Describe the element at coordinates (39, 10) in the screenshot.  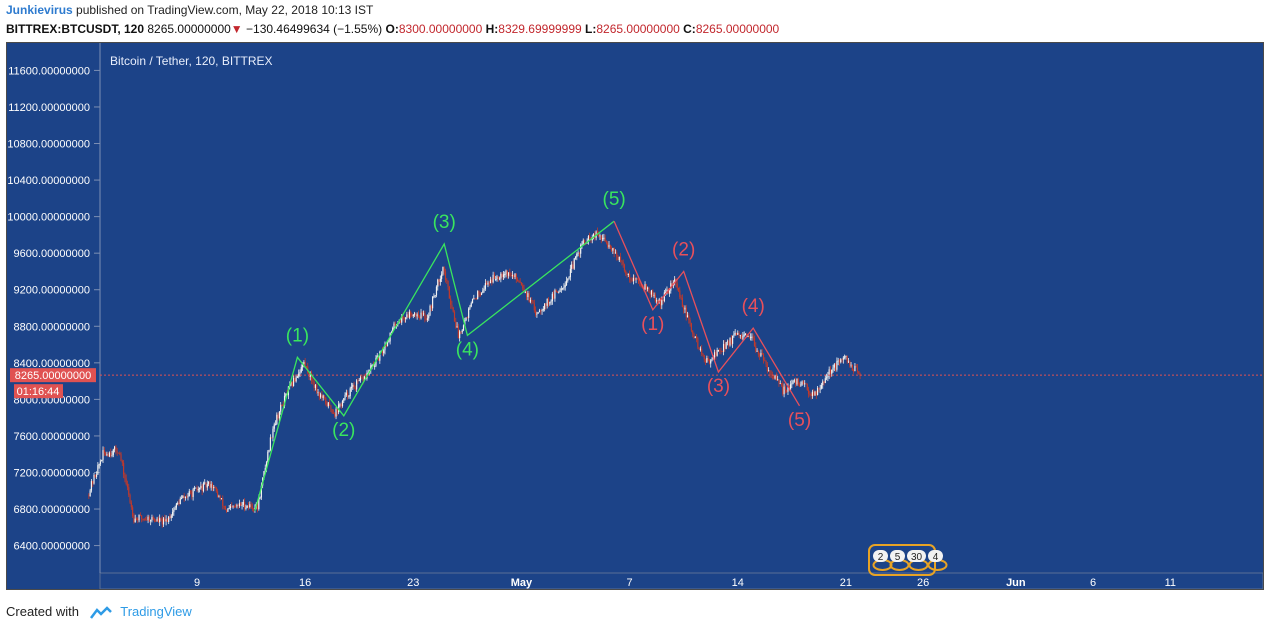
I see `author-link: Junkievirus` at that location.